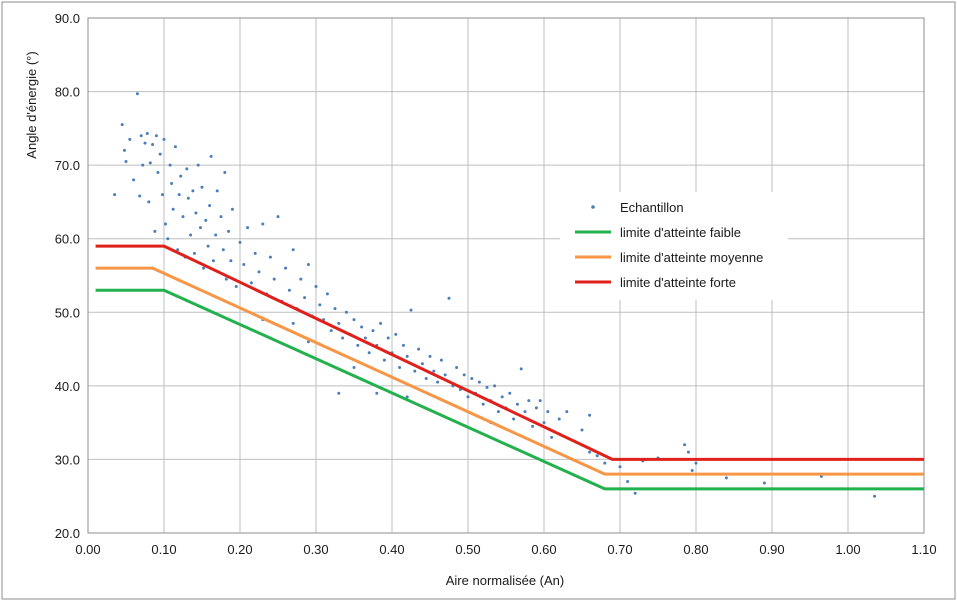  Describe the element at coordinates (391, 549) in the screenshot. I see `x-tick-label: 0.40` at that location.